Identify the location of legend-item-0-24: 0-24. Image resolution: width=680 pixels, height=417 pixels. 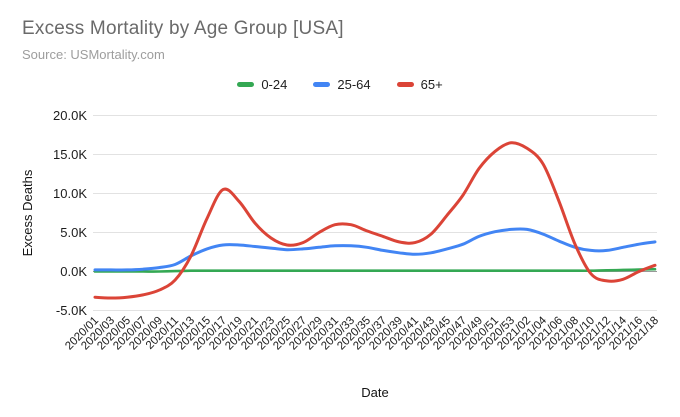
(262, 84).